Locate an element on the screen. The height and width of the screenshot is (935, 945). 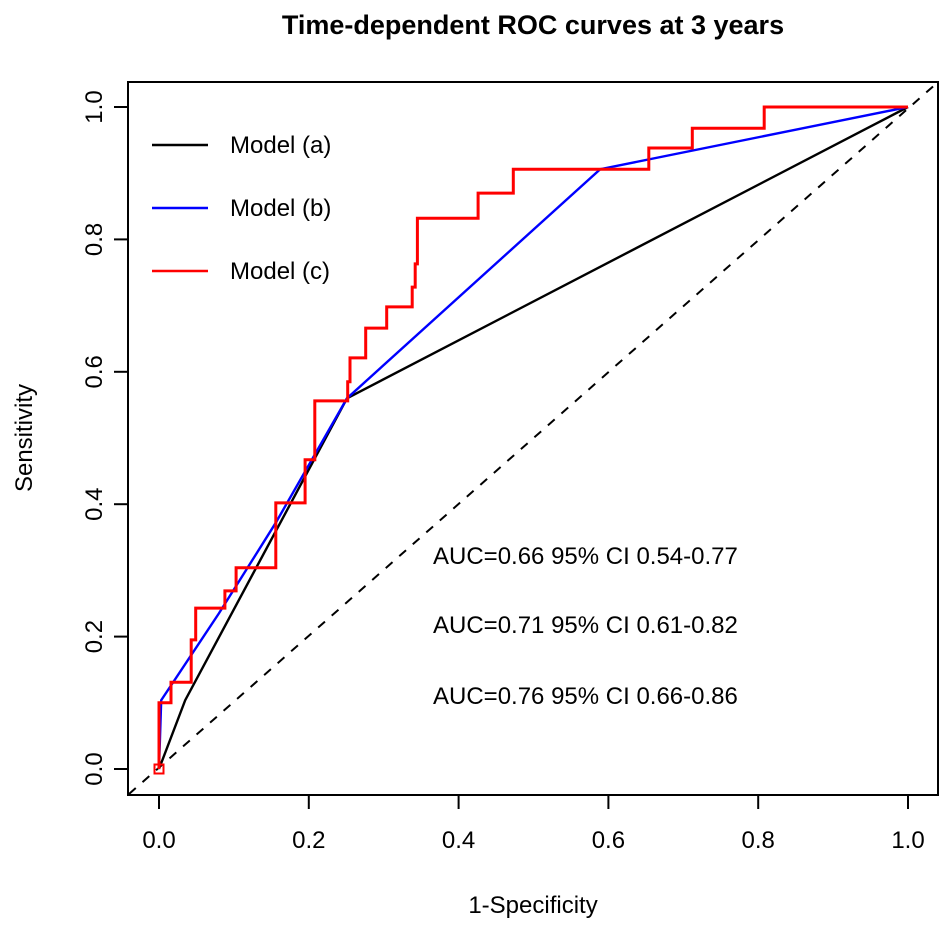
legend-label-model-c: Model (c) is located at coordinates (280, 271).